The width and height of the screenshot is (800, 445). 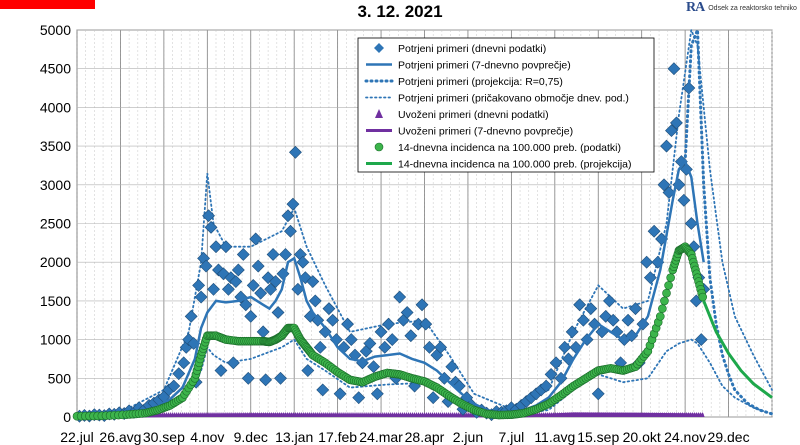 I want to click on x-tick-label: 9.dec, so click(x=251, y=437).